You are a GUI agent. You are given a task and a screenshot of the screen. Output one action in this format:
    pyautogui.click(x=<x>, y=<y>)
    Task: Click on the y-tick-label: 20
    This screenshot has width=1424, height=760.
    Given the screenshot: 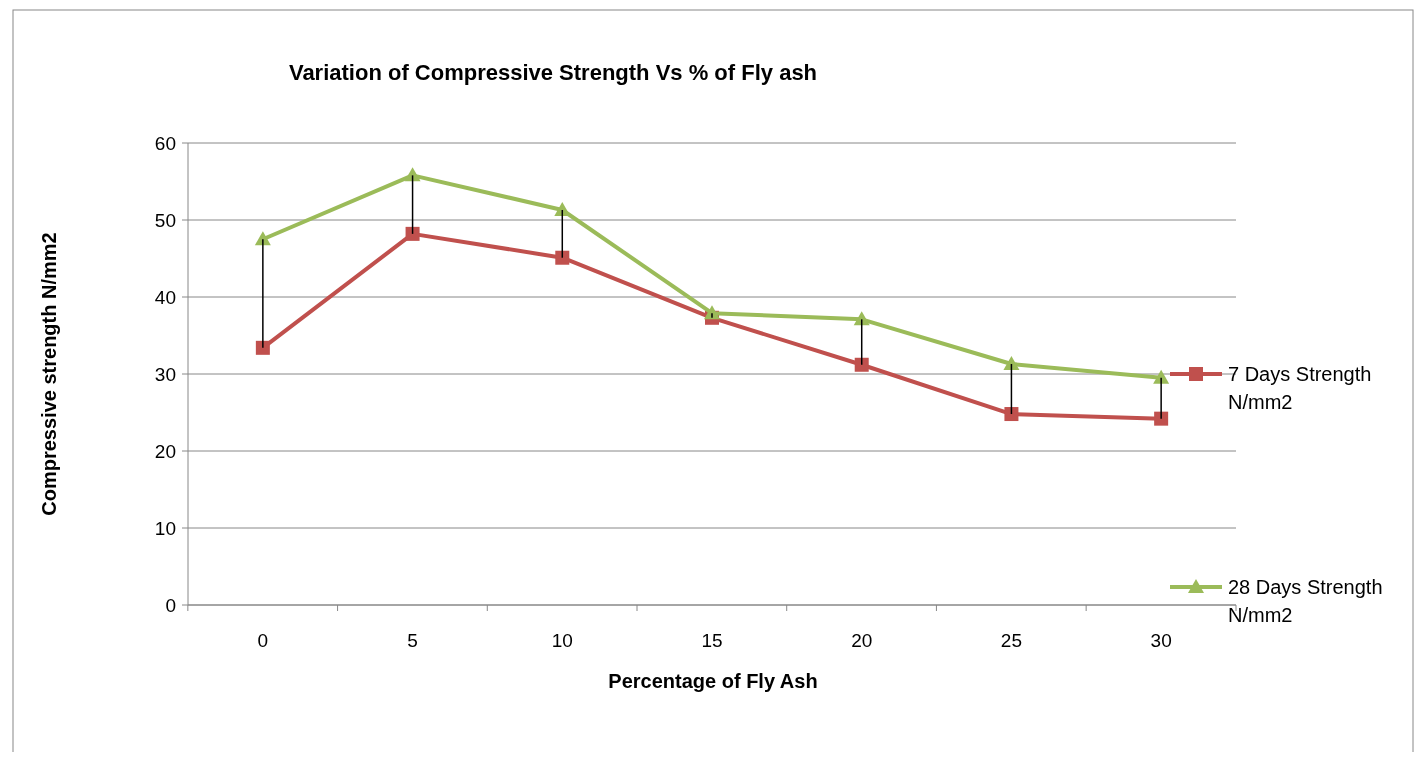 What is the action you would take?
    pyautogui.click(x=165, y=451)
    